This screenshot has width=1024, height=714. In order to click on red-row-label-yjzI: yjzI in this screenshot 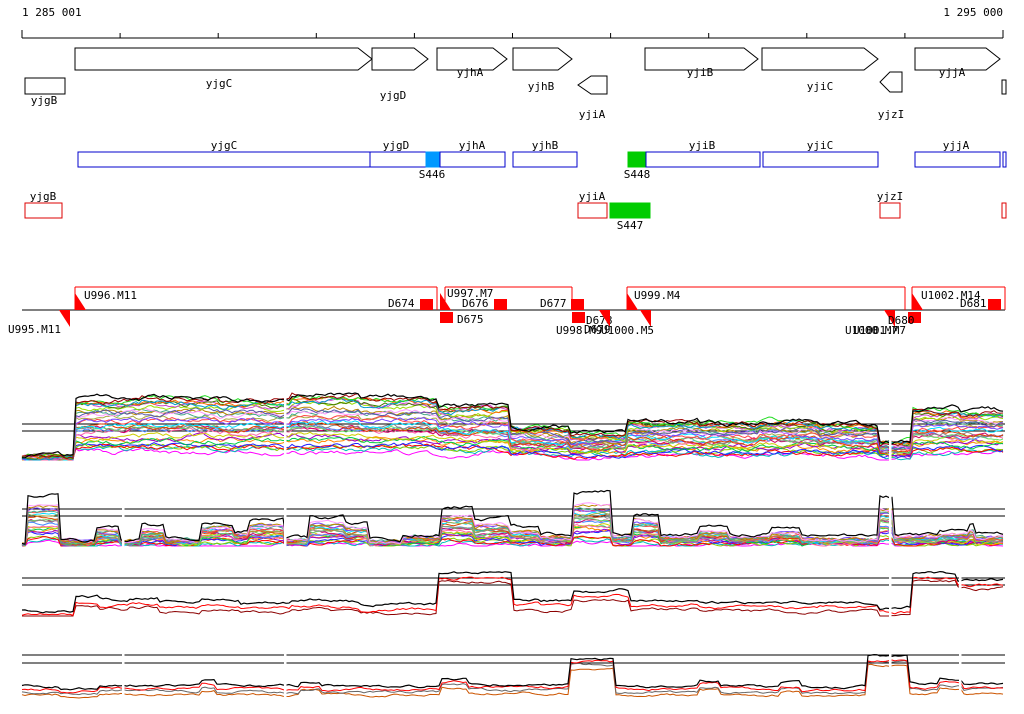, I will do `click(890, 196)`.